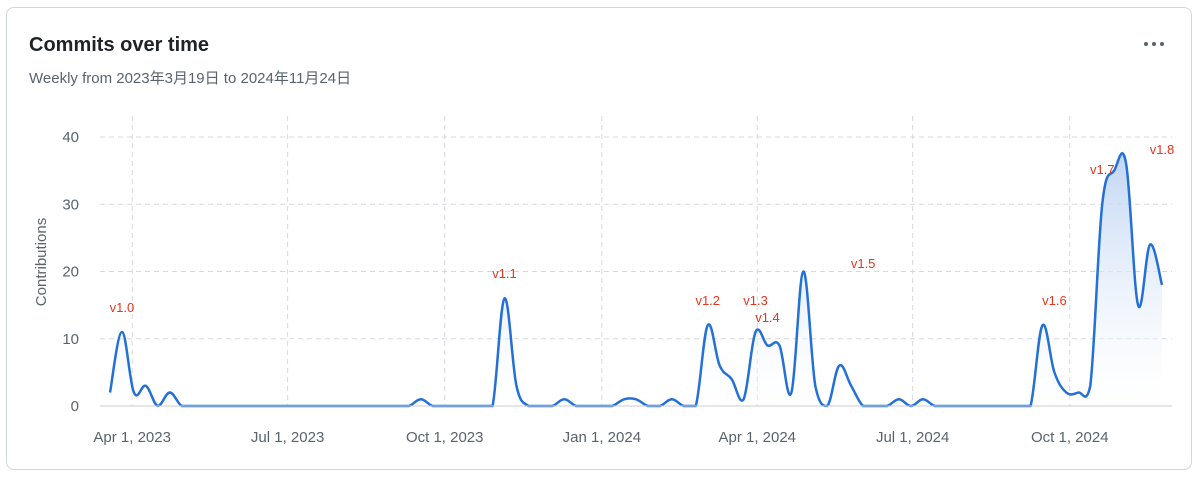  Describe the element at coordinates (445, 437) in the screenshot. I see `x-tick-label: Oct 1, 2023` at that location.